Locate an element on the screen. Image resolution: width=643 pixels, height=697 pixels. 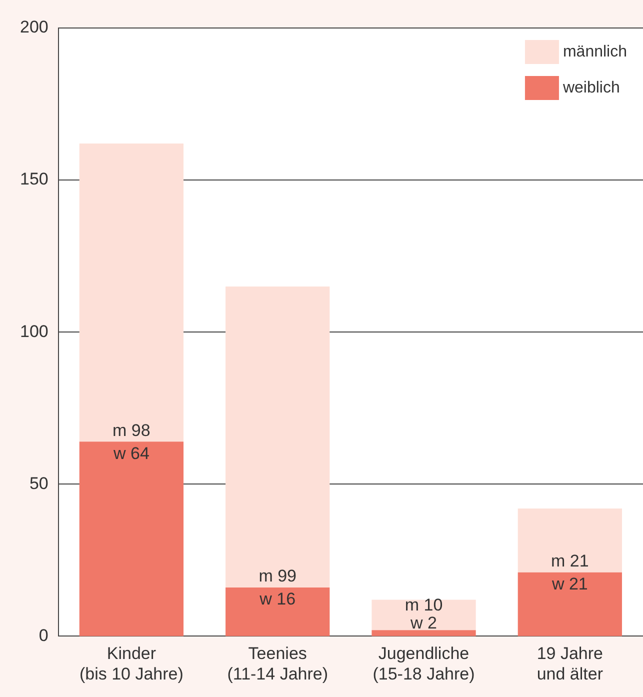
data-label: m 99 is located at coordinates (277, 576).